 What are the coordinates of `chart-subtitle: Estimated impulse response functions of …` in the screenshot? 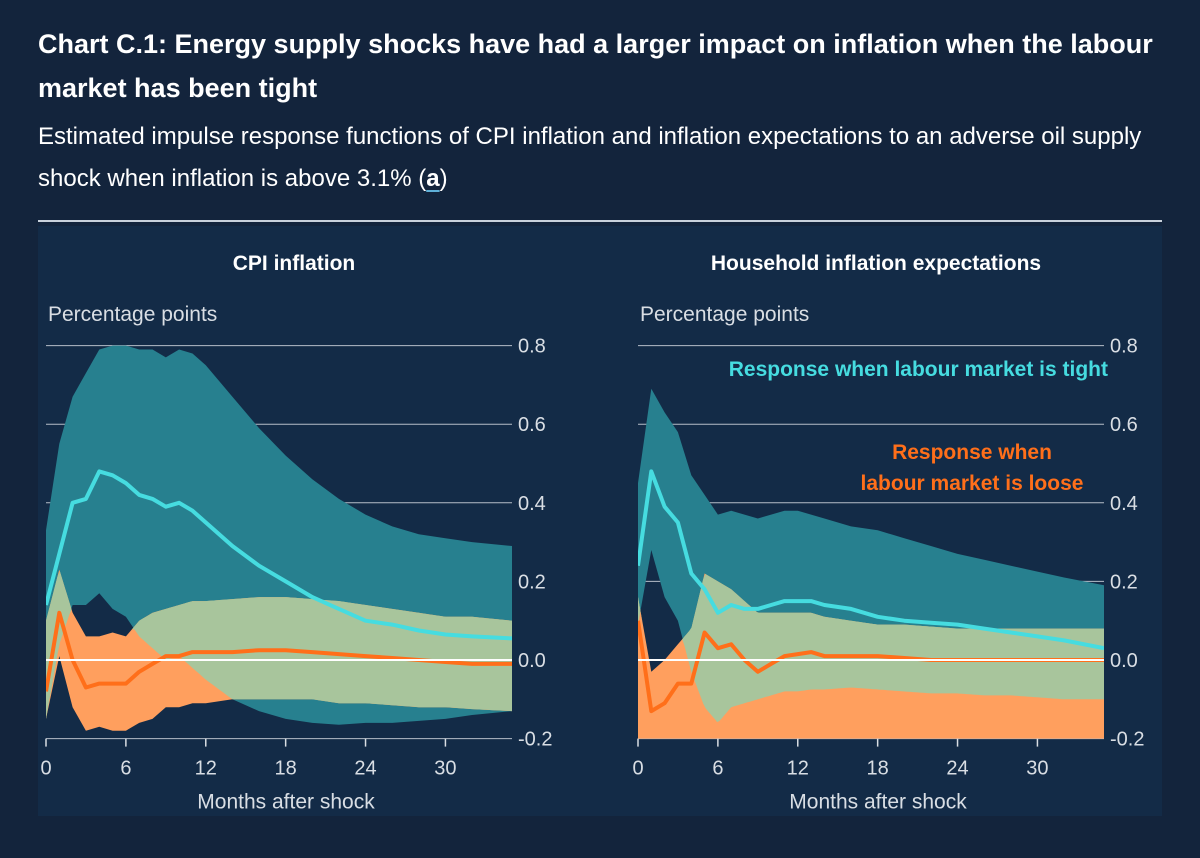 It's located at (598, 158).